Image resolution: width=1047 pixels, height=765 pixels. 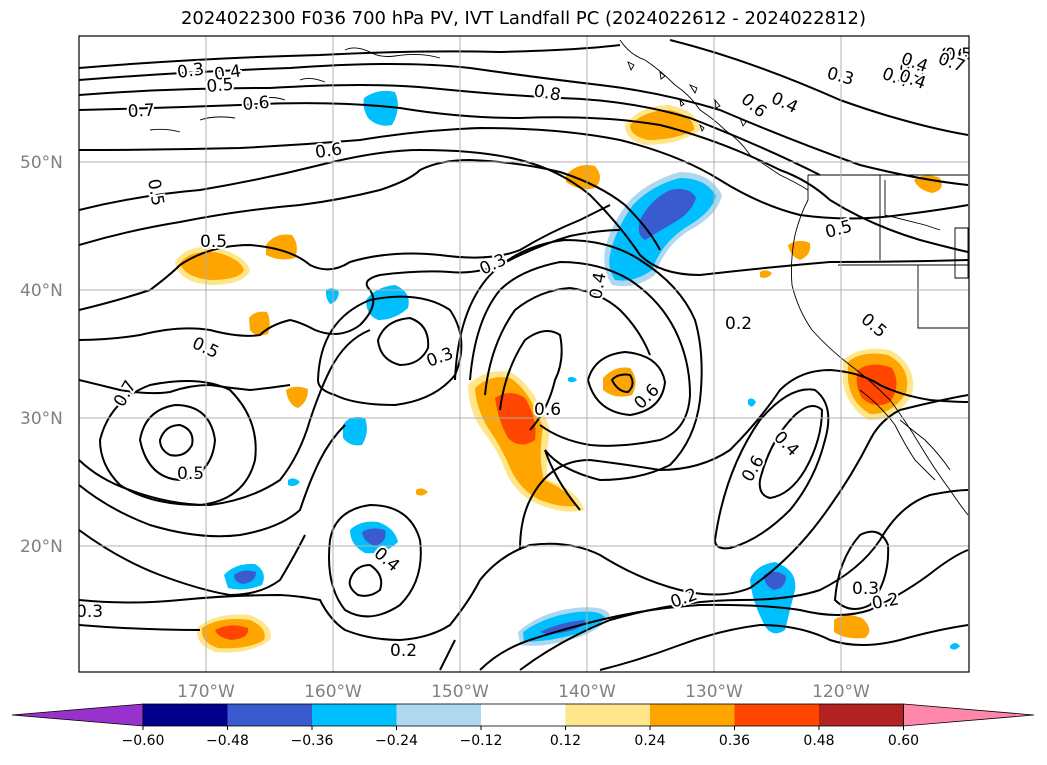 I want to click on neg-blob-v, so click(x=955, y=646).